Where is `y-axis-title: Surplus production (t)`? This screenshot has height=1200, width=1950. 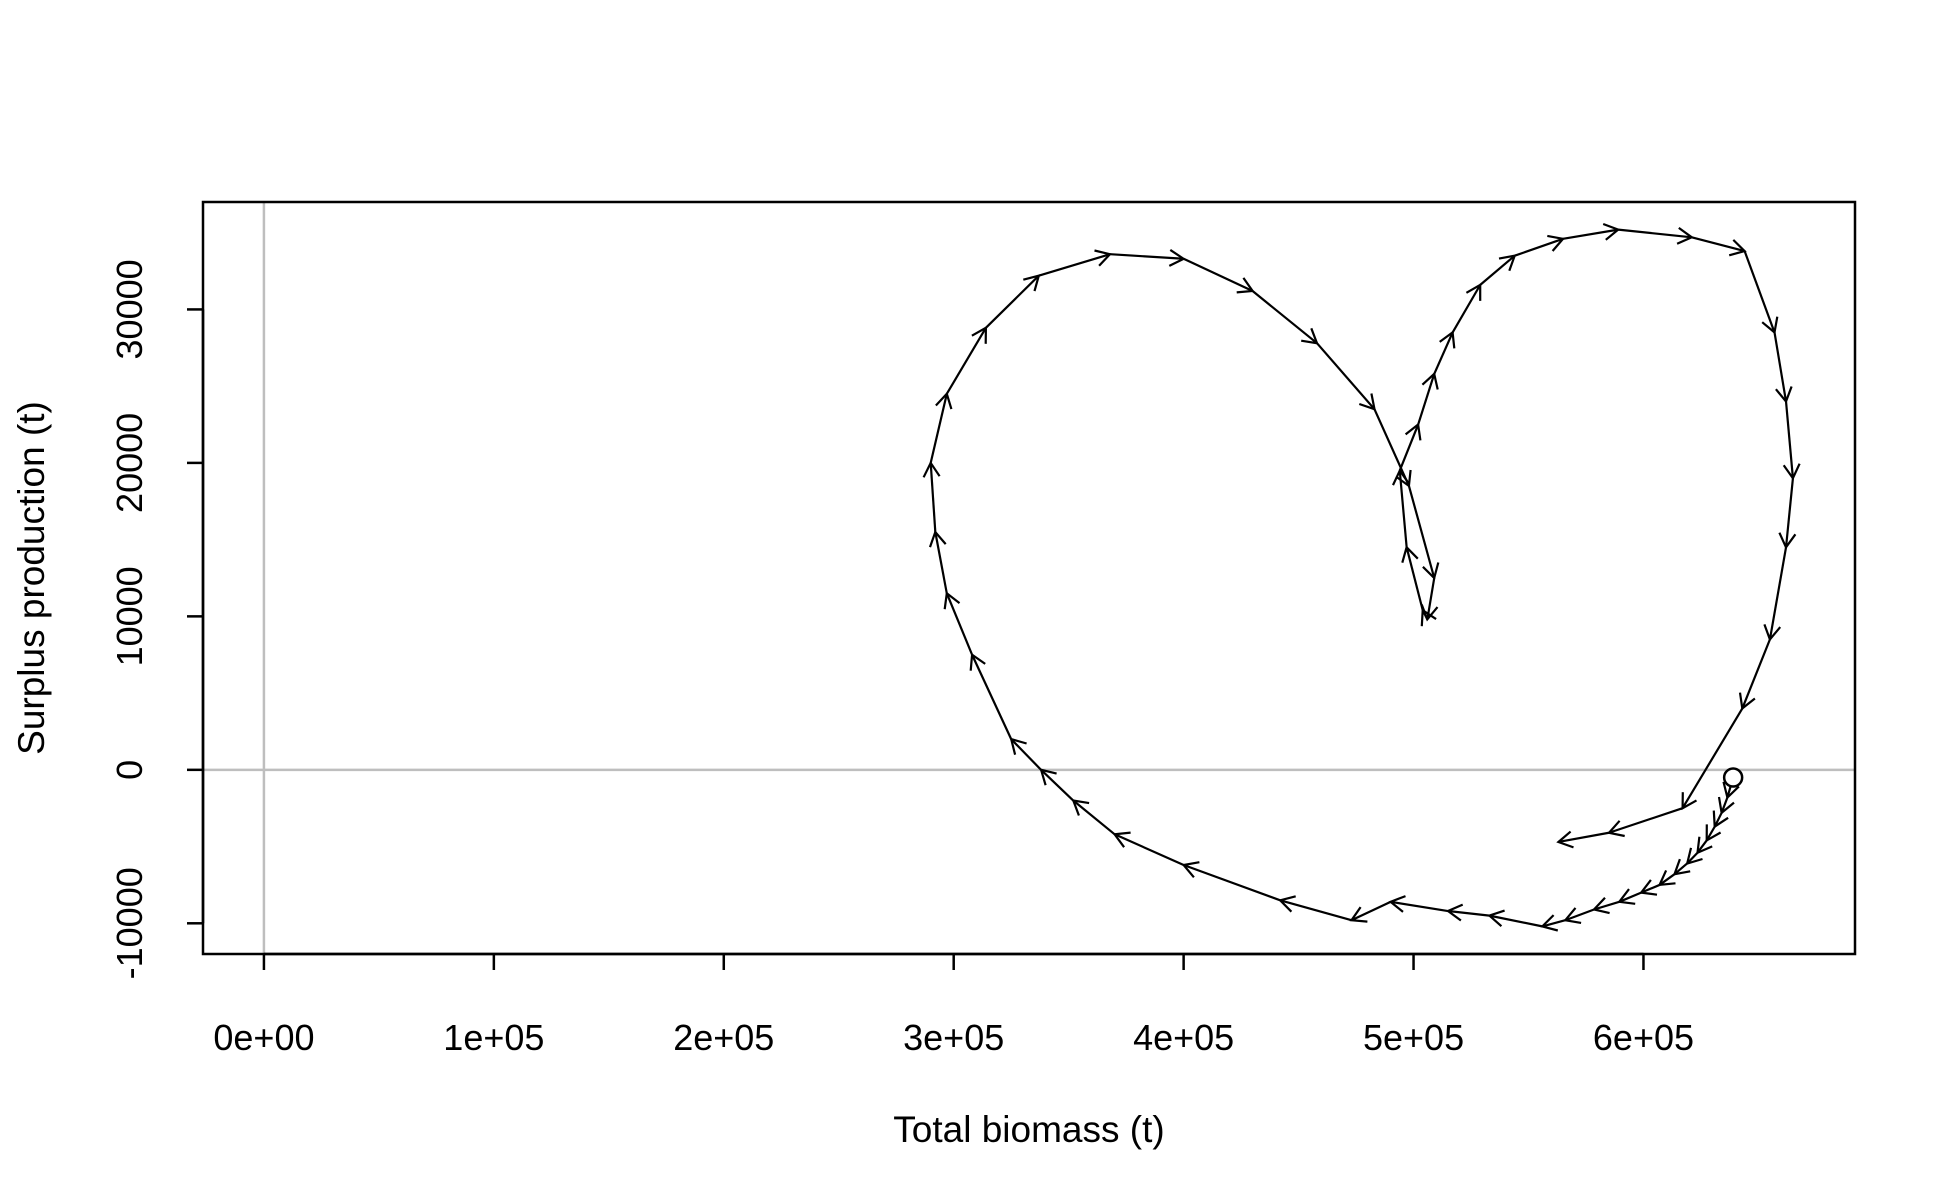
y-axis-title: Surplus production (t) is located at coordinates (31, 578).